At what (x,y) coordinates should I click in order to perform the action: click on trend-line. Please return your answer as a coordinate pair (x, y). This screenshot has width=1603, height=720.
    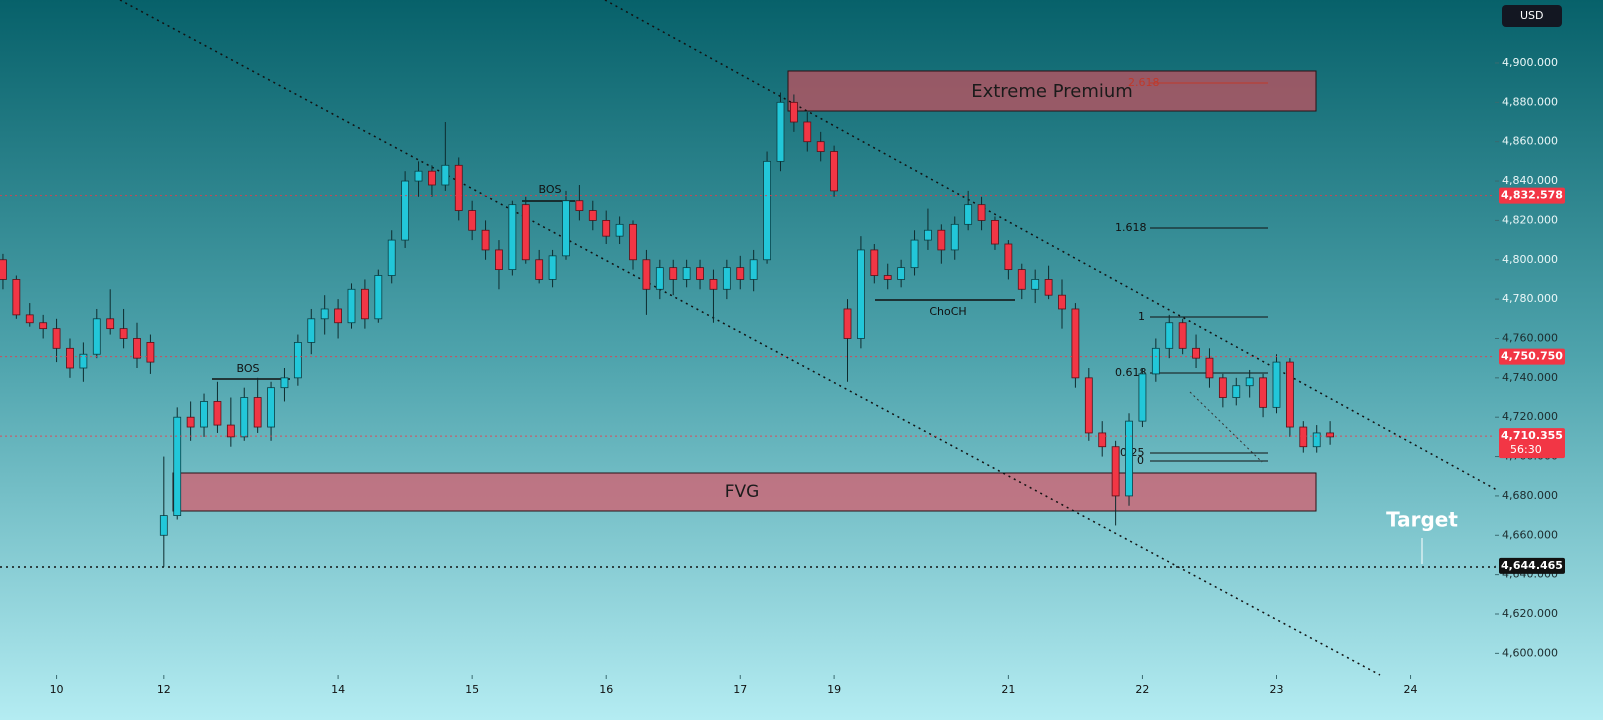
    Looking at the image, I should click on (1226, 427).